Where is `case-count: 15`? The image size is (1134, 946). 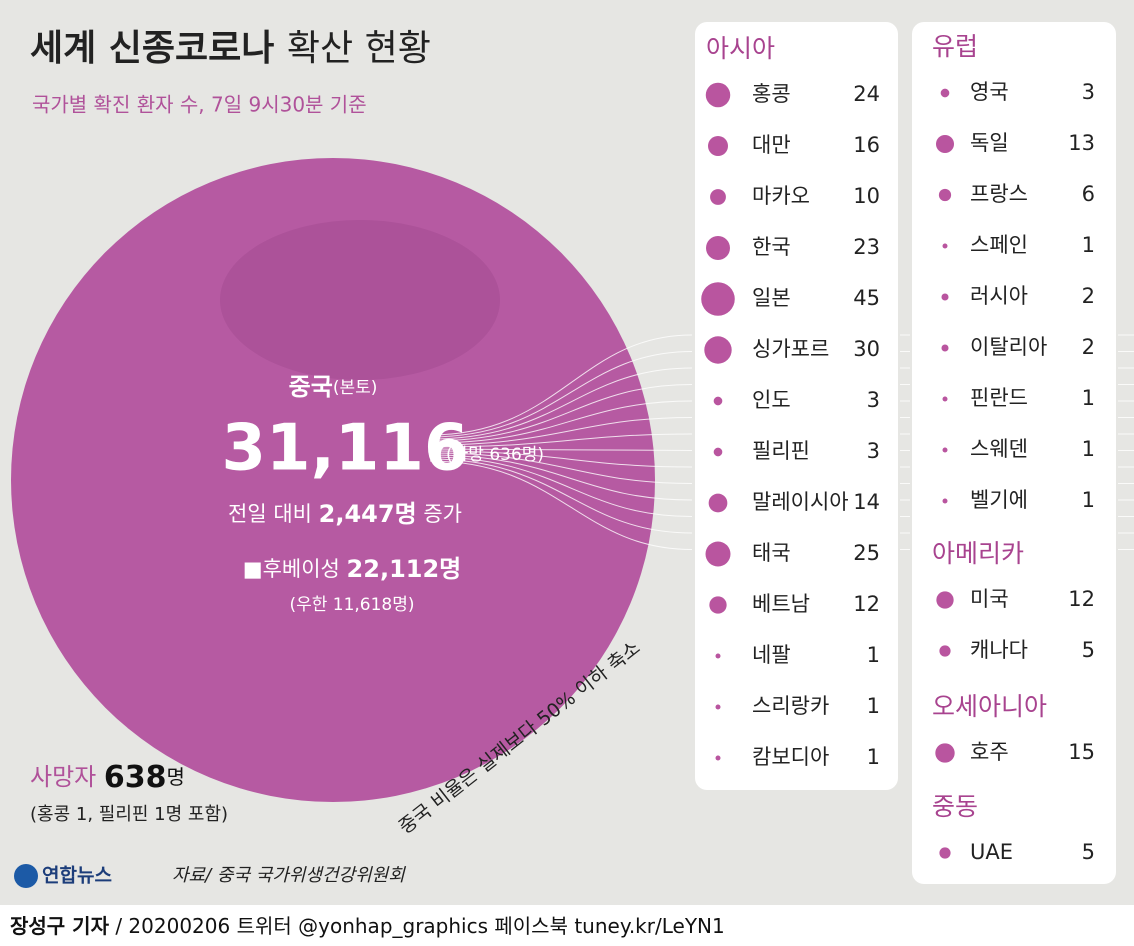 case-count: 15 is located at coordinates (1081, 752).